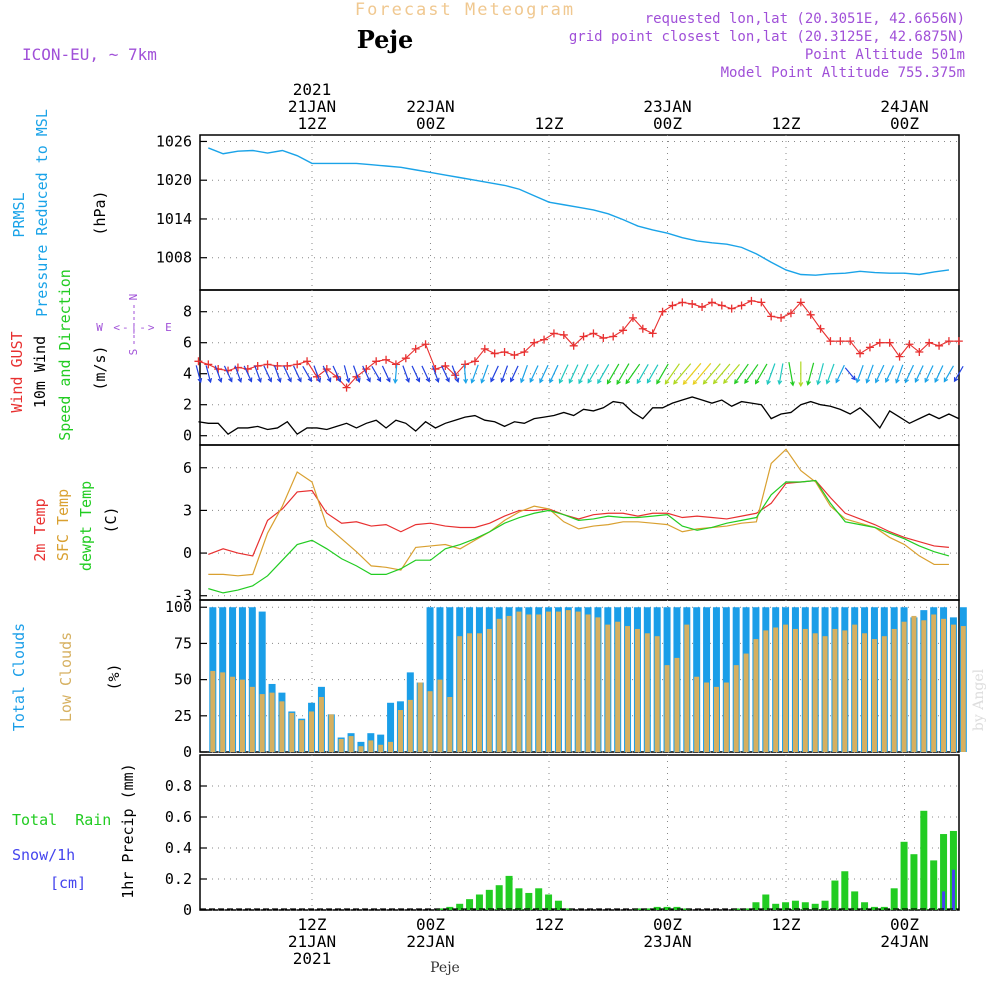 This screenshot has width=1000, height=1000. I want to click on pressure-ytick-label: 1020, so click(174, 180).